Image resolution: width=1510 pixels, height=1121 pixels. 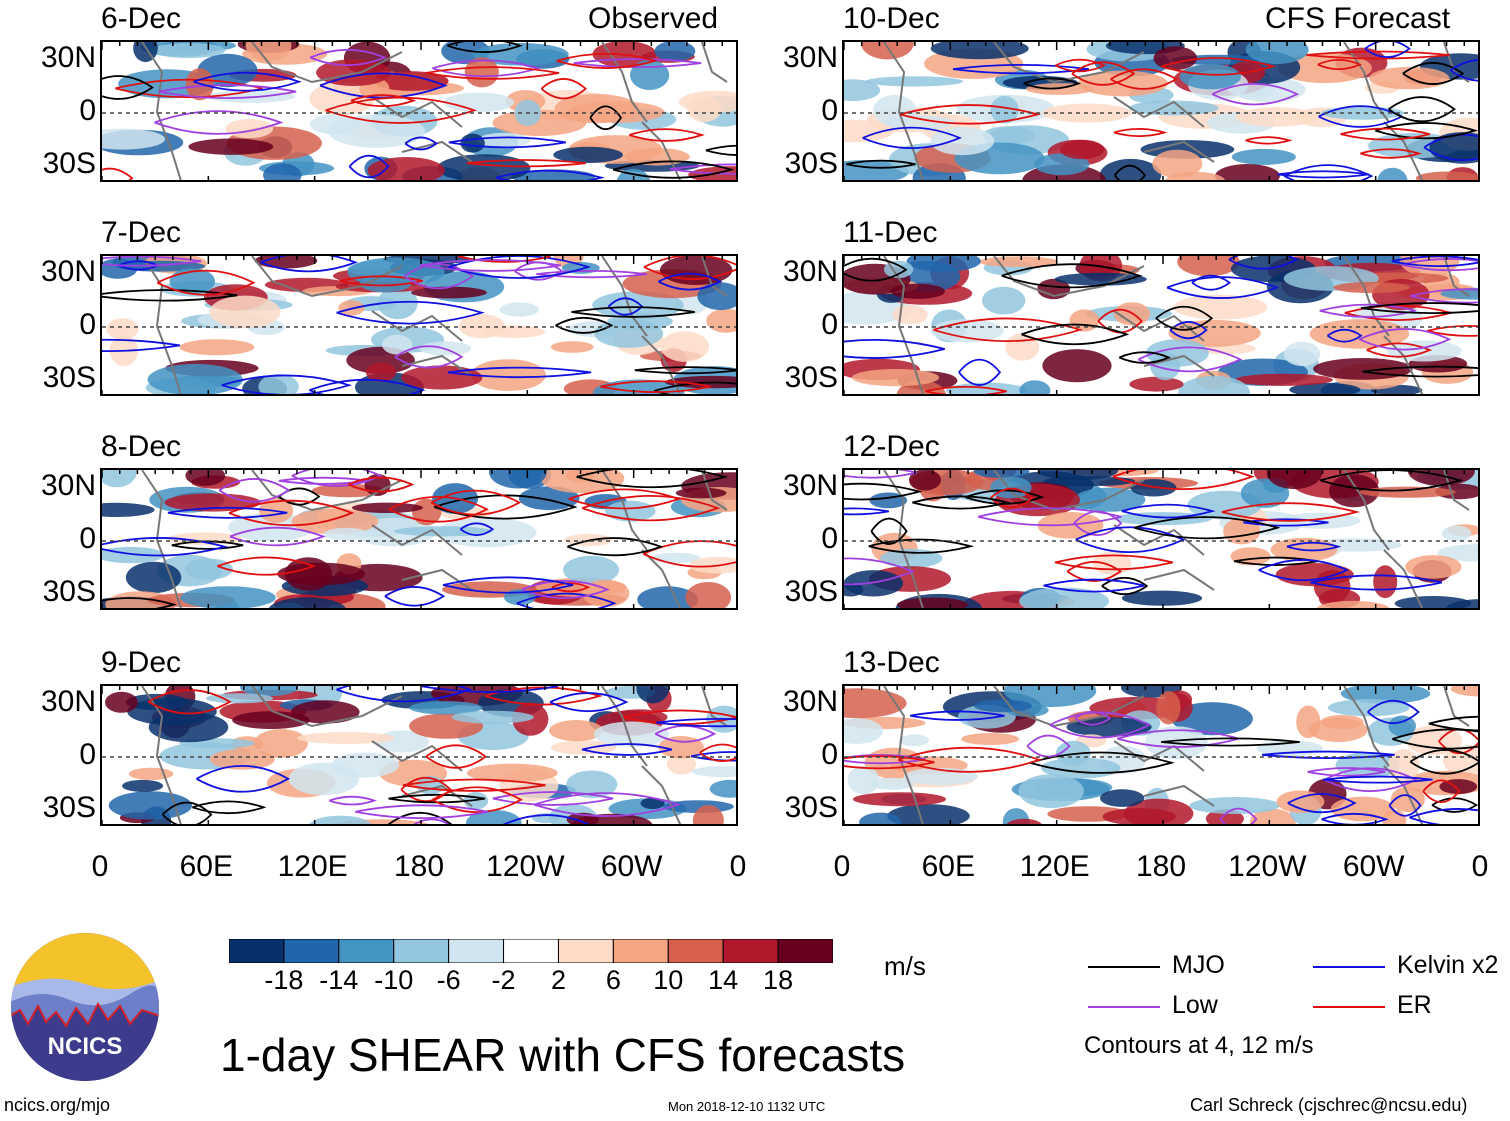 What do you see at coordinates (668, 980) in the screenshot?
I see `colorbar-tick-label: 10` at bounding box center [668, 980].